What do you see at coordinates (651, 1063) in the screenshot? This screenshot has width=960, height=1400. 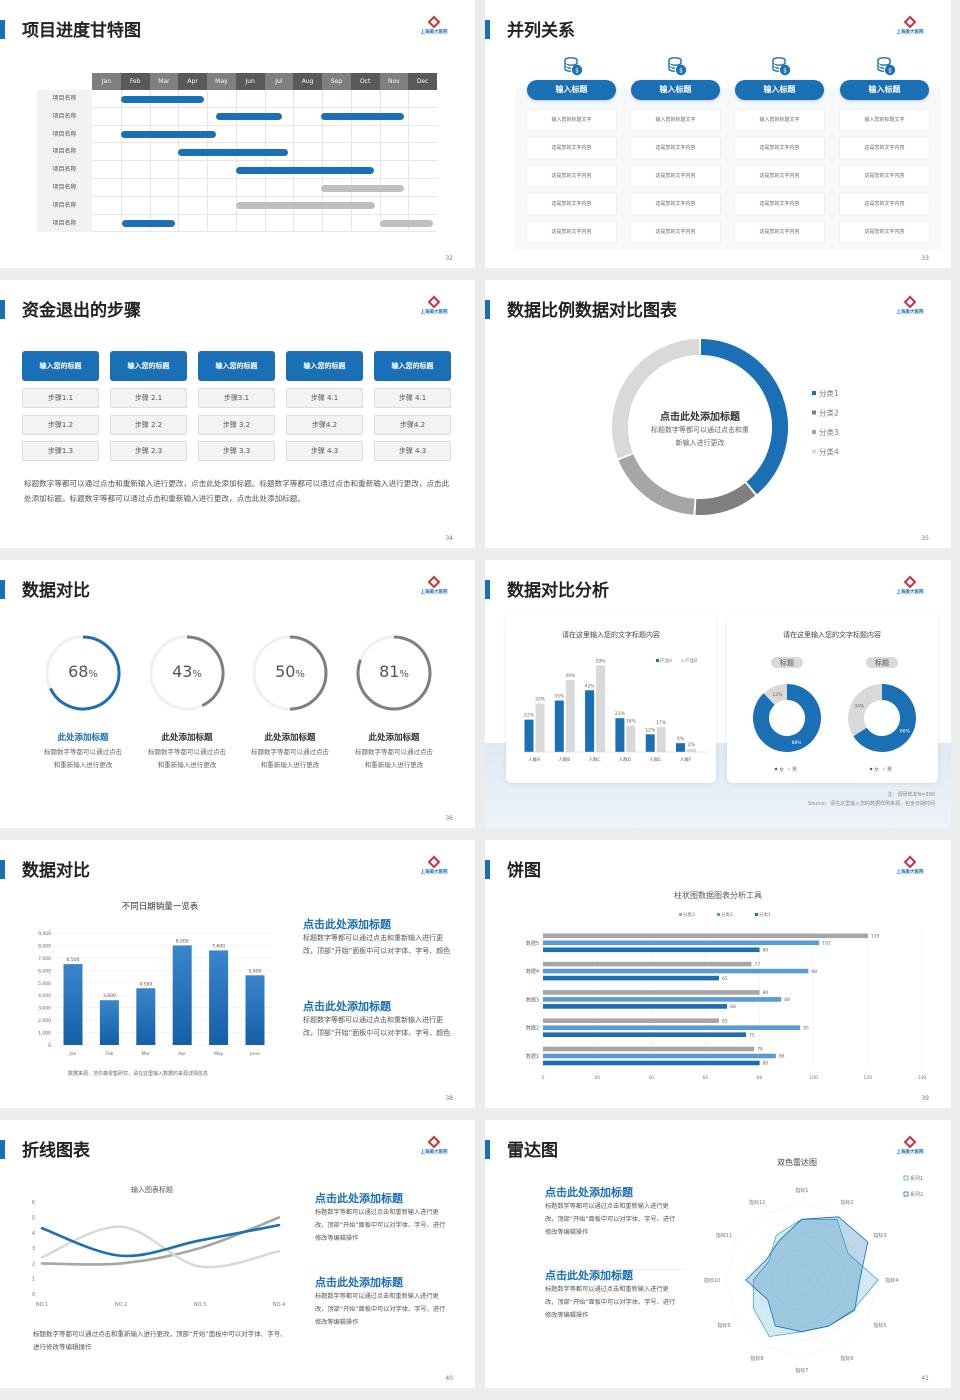 I see `bar-分类1` at bounding box center [651, 1063].